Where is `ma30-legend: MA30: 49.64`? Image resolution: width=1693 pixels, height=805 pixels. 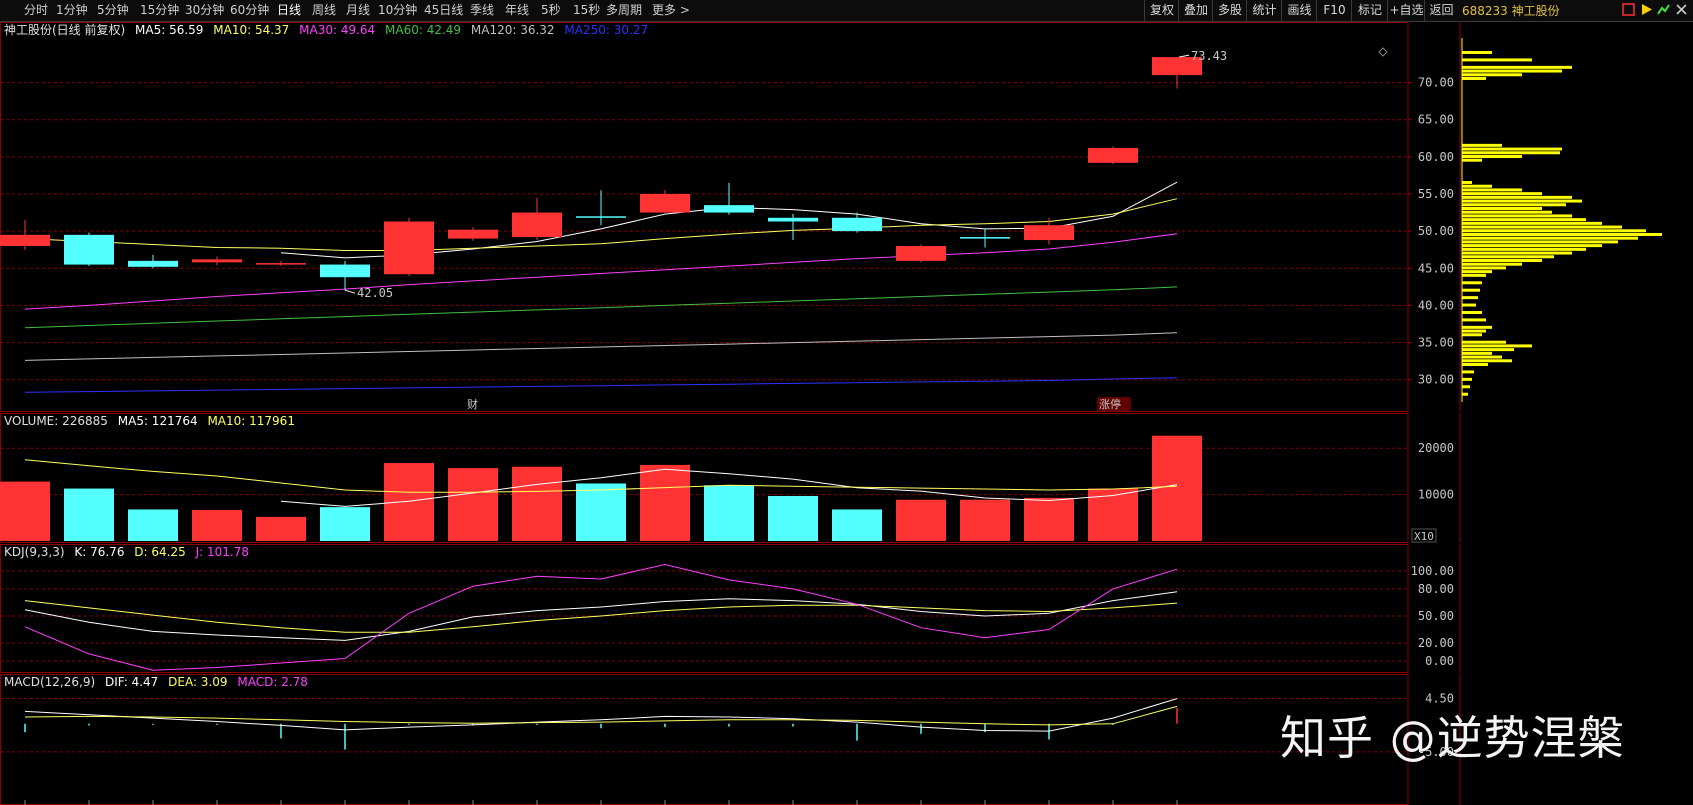
ma30-legend: MA30: 49.64 is located at coordinates (337, 30).